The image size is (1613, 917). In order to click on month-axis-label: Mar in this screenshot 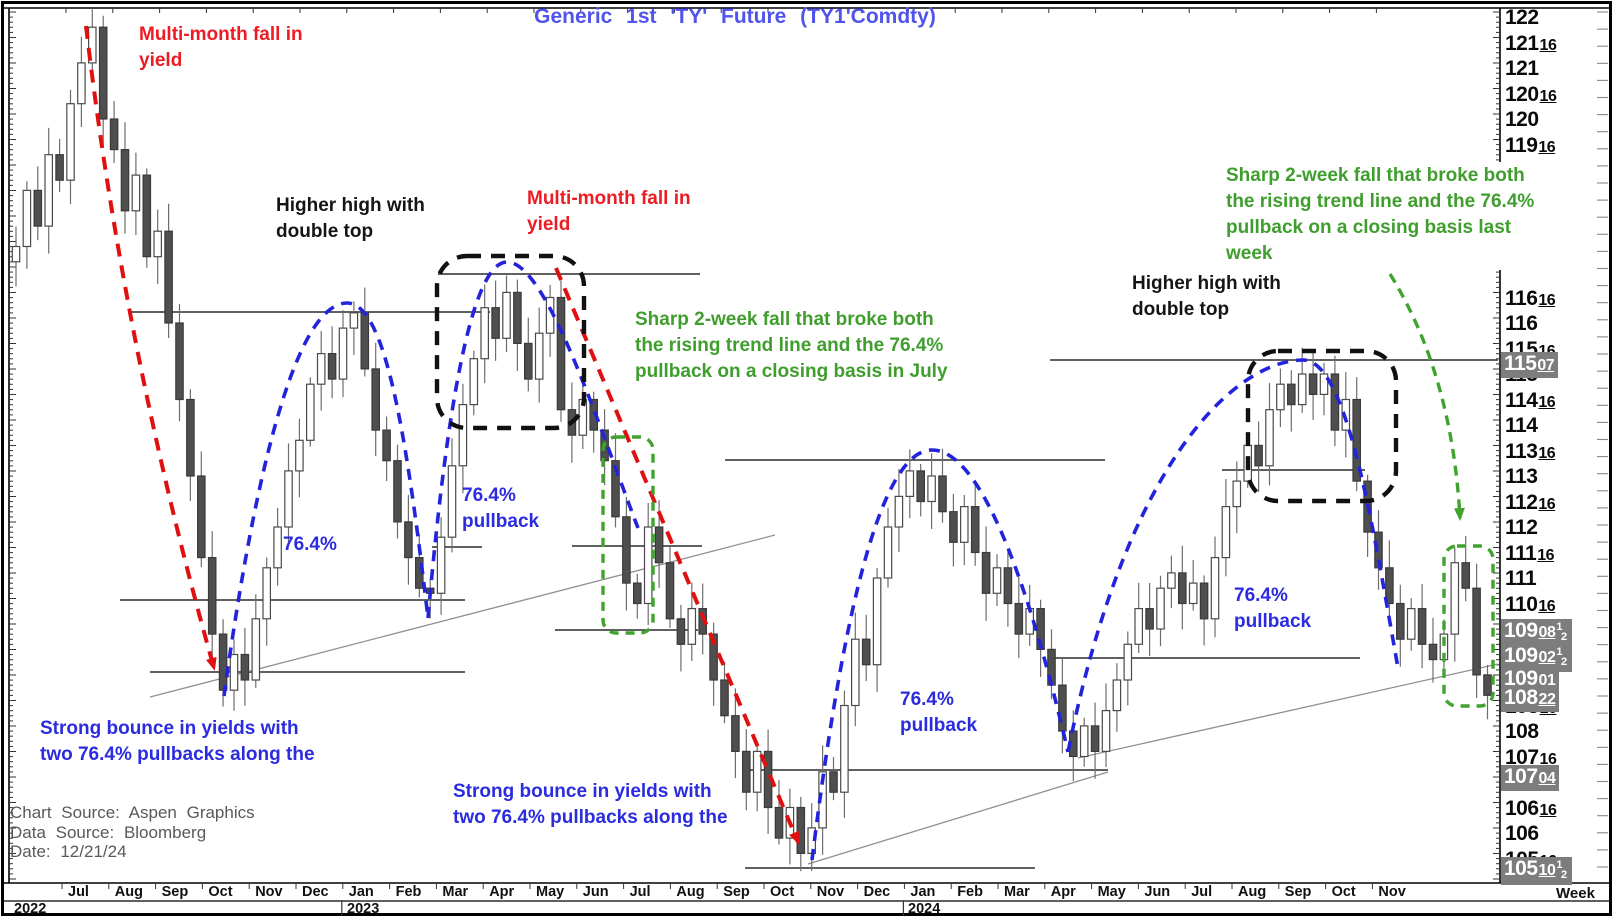, I will do `click(455, 892)`.